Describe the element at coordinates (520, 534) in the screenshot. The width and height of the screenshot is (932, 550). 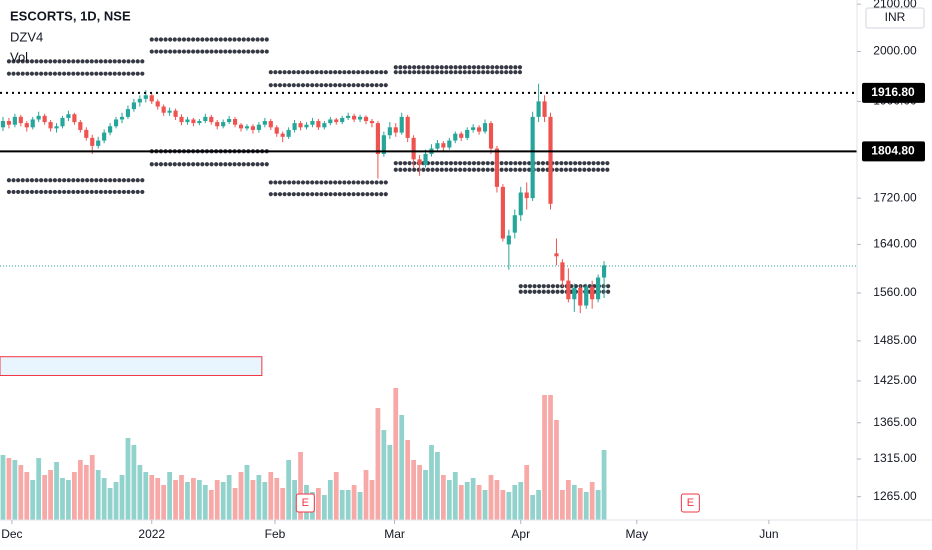
I see `x-tick-label: Apr` at that location.